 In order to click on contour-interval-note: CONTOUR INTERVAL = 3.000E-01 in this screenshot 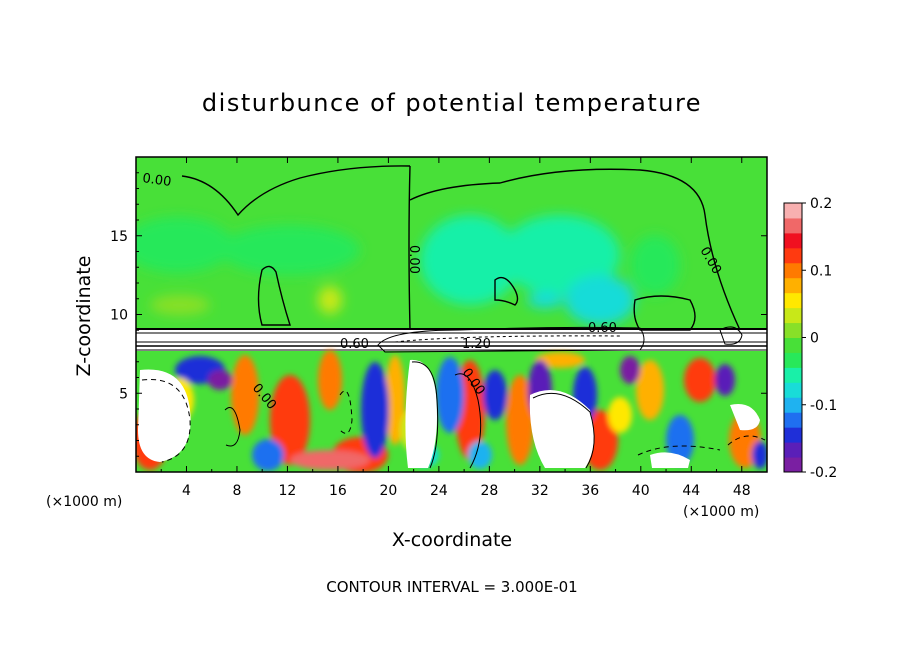, I will do `click(451, 587)`.